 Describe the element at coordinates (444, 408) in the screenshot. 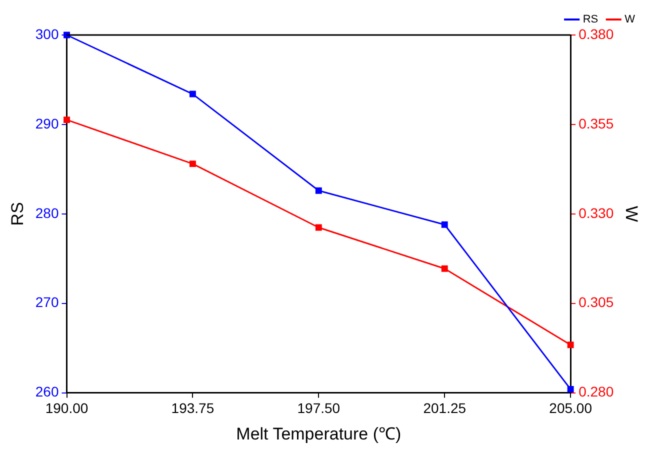

I see `x-tick-label: 201.25` at that location.